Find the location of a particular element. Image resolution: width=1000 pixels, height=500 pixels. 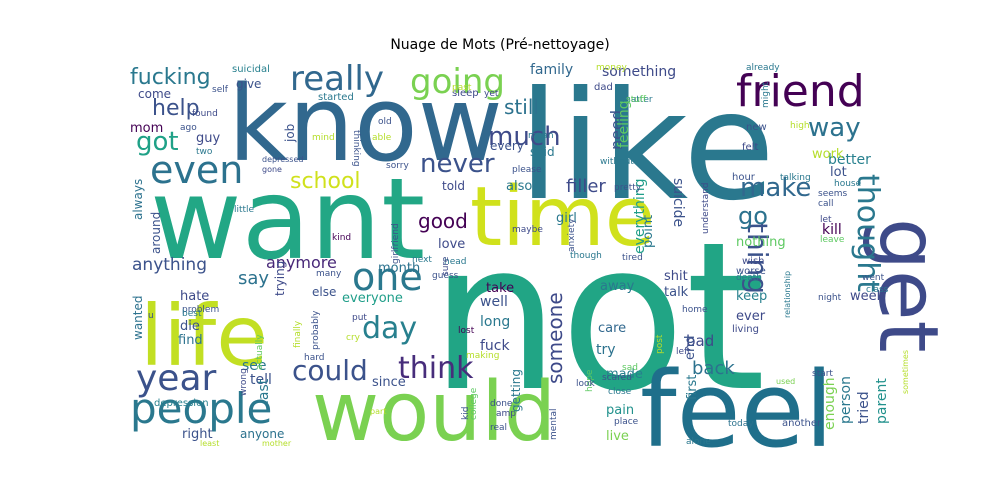

cloud-word: thought is located at coordinates (867, 233).